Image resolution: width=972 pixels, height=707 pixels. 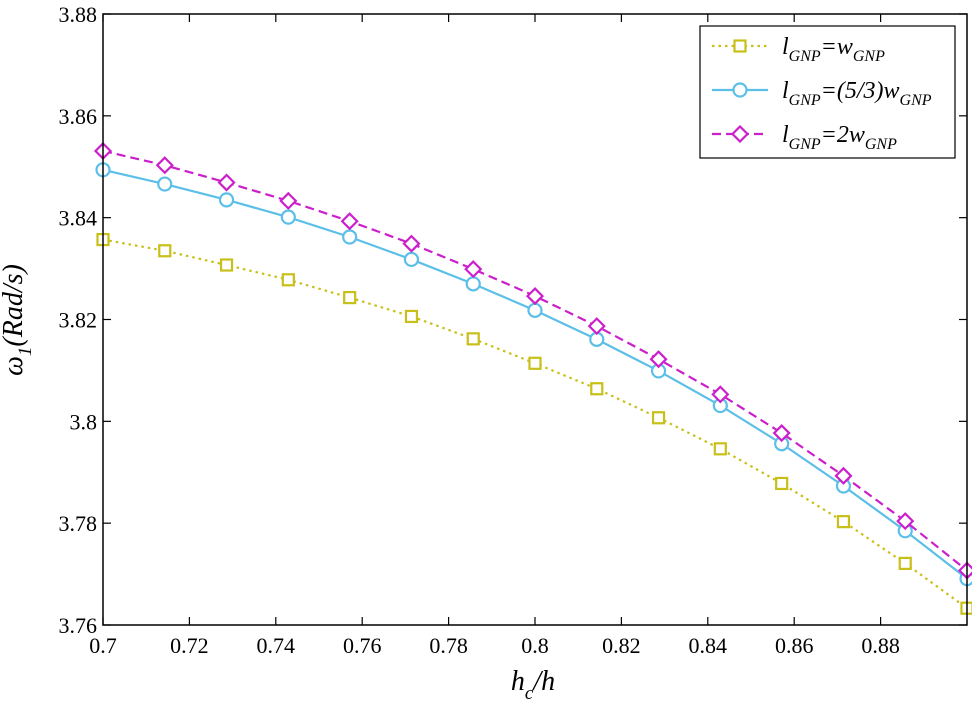 I want to click on x-tick-label: 0.88, so click(x=880, y=645).